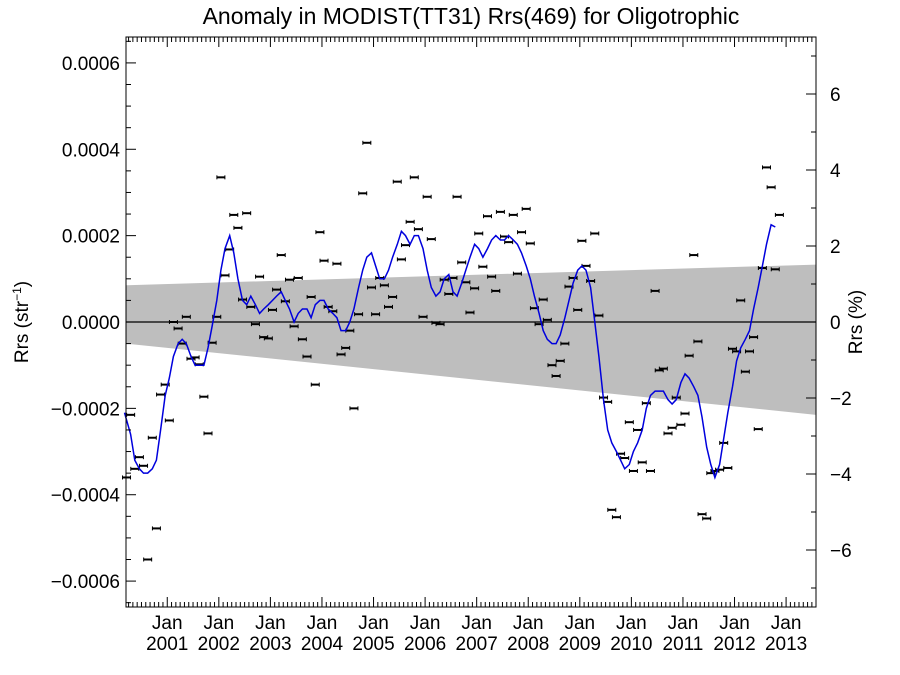 The width and height of the screenshot is (900, 675). Describe the element at coordinates (841, 399) in the screenshot. I see `right-tick-label: −2` at that location.